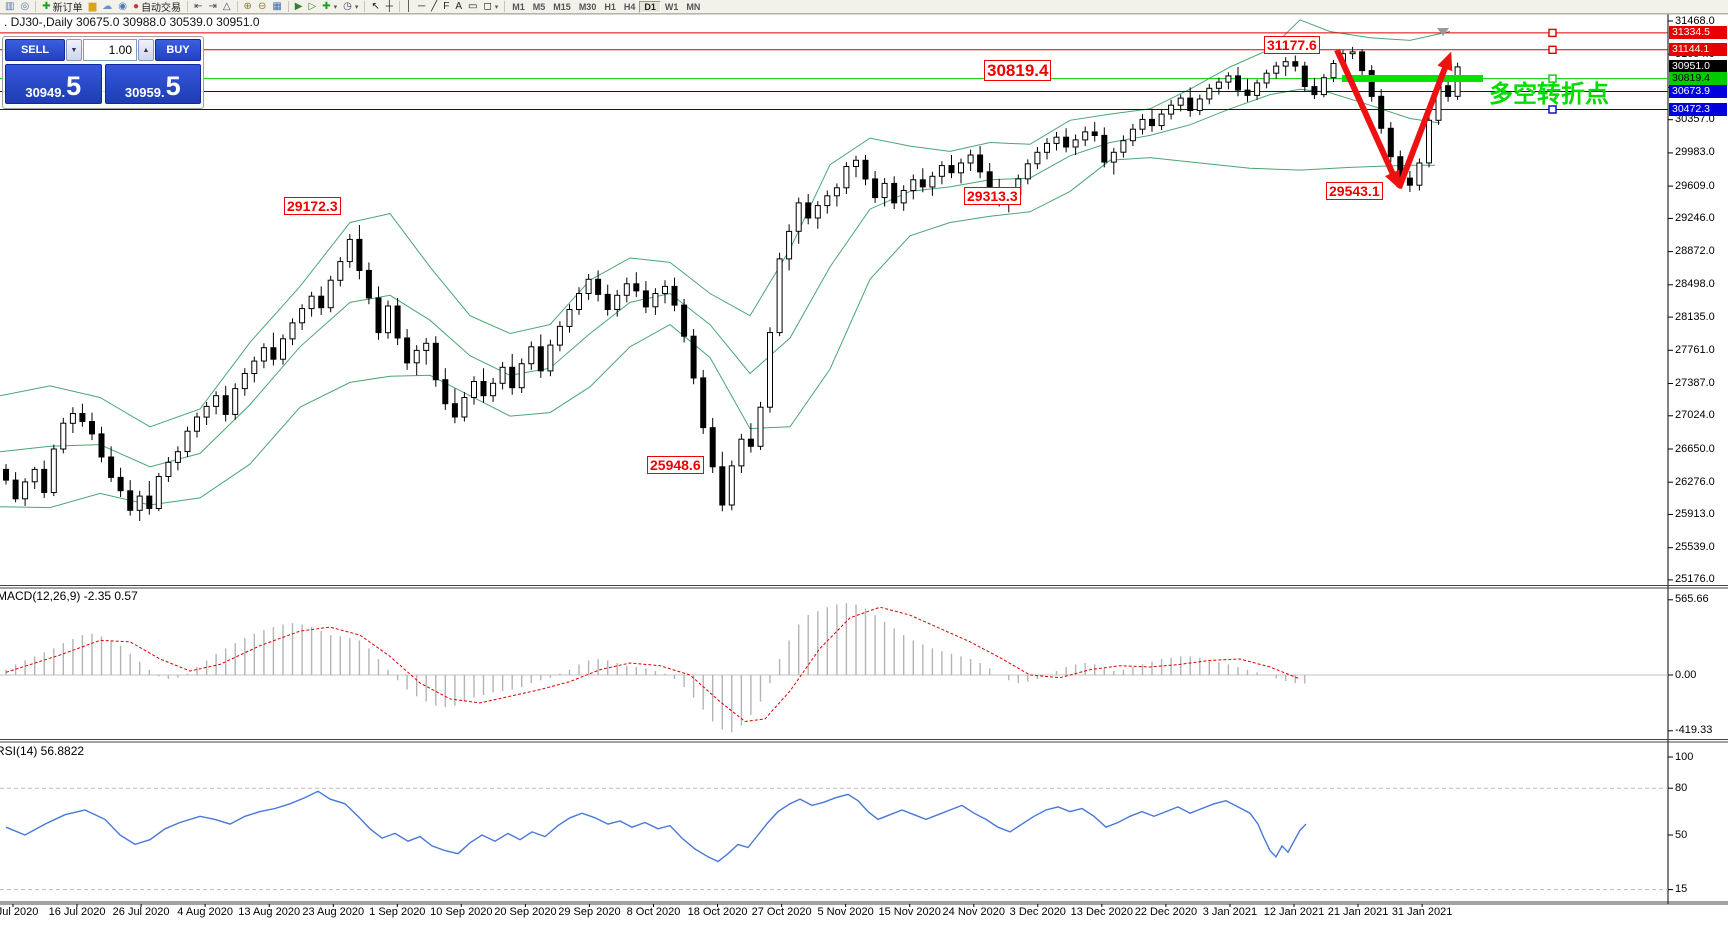 This screenshot has height=938, width=1728. Describe the element at coordinates (1412, 78) in the screenshot. I see `support-zone-bar` at that location.